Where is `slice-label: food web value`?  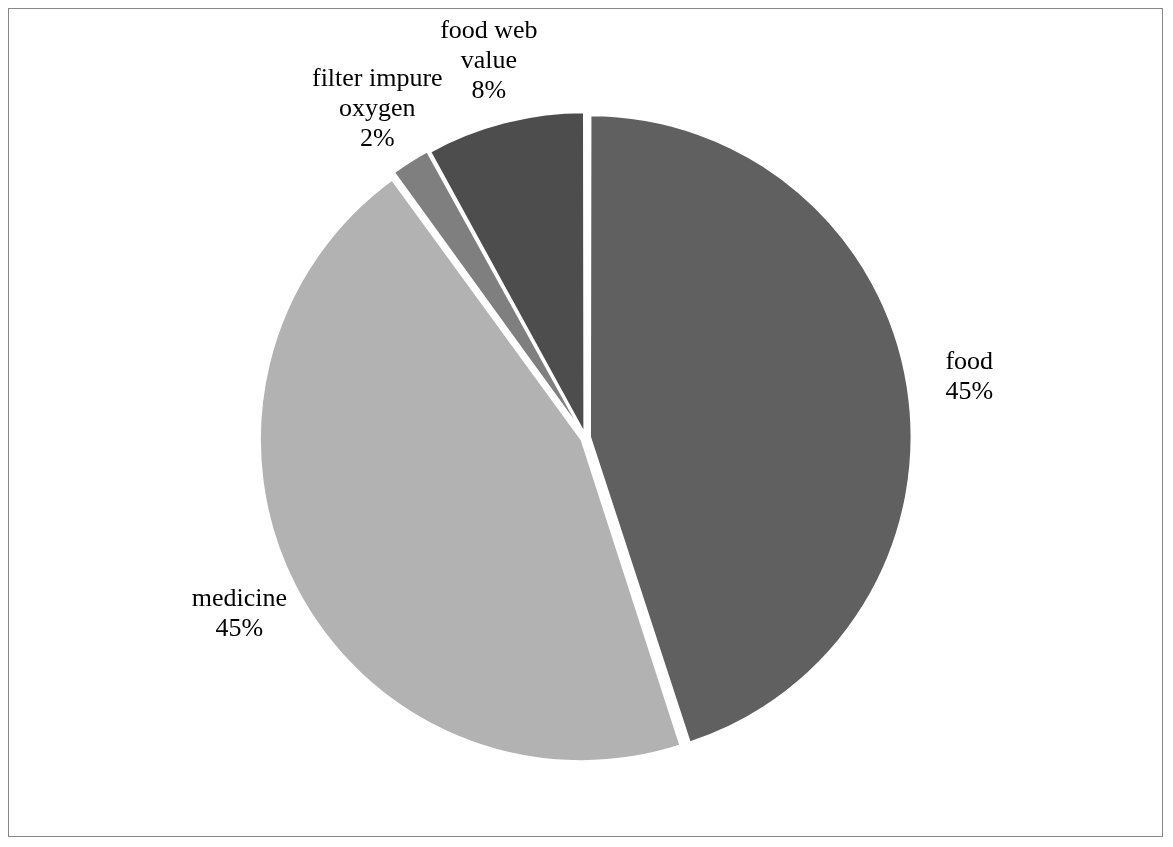
slice-label: food web value is located at coordinates (489, 45).